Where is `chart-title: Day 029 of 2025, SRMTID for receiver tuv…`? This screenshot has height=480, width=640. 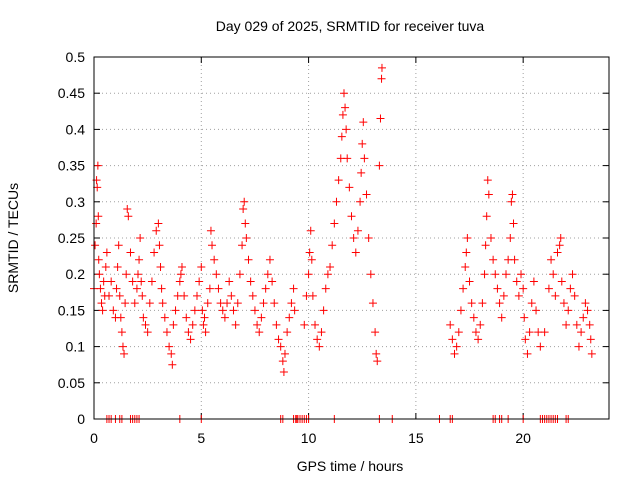
chart-title: Day 029 of 2025, SRMTID for receiver tuv… is located at coordinates (350, 26).